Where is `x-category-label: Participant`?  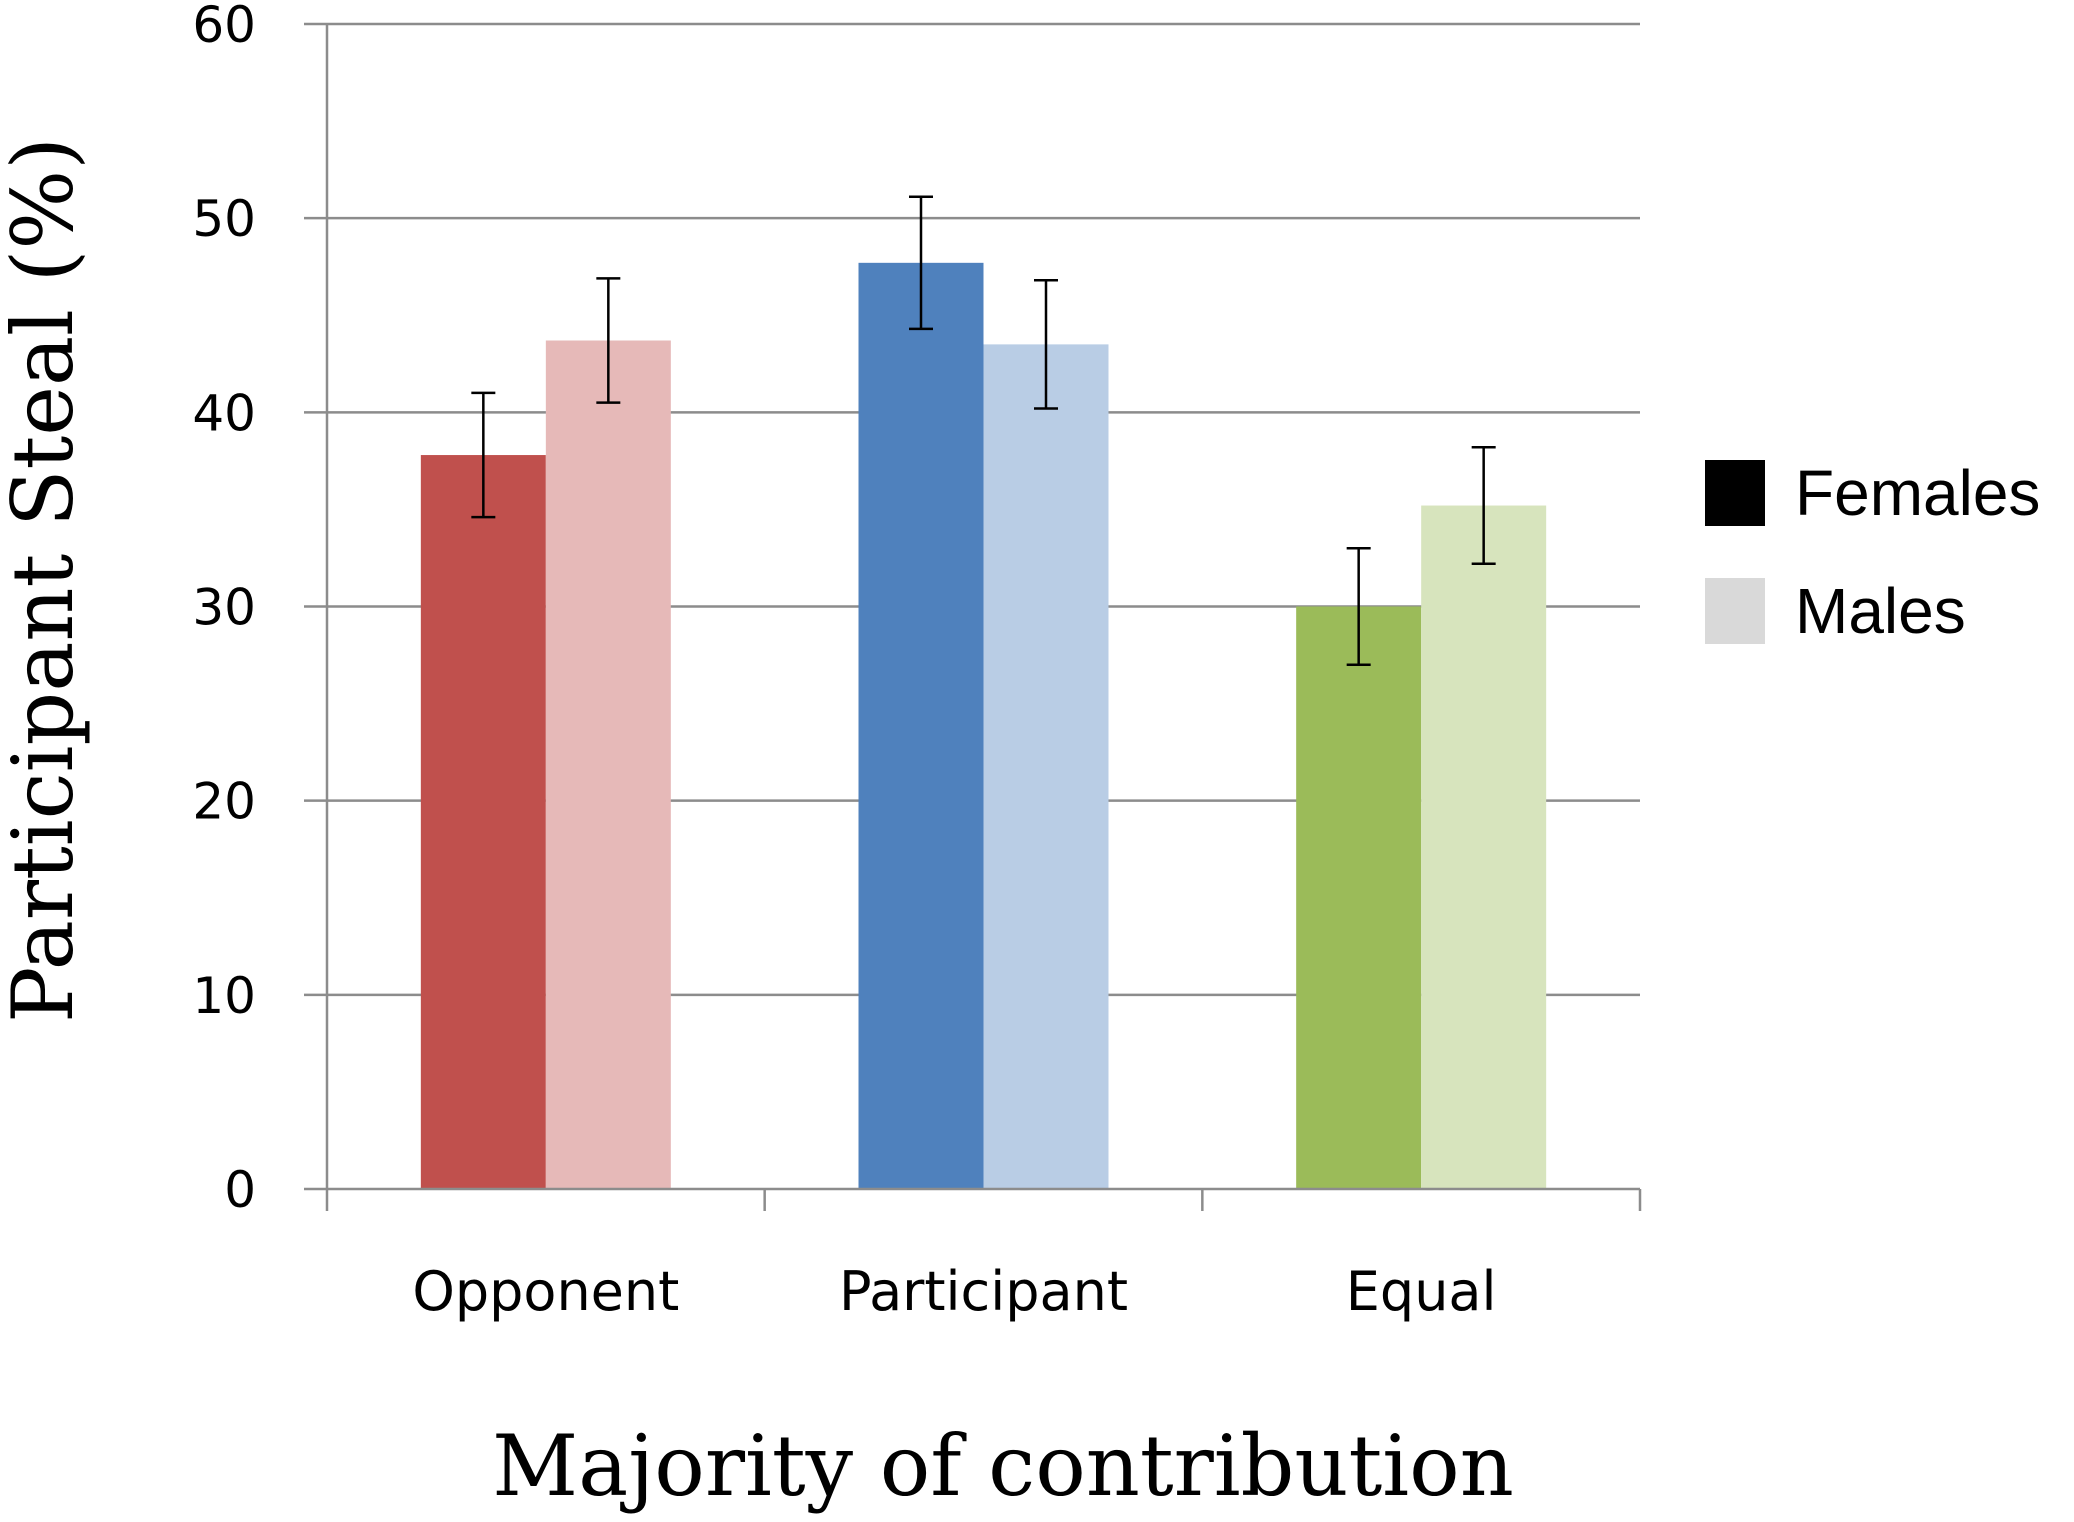
x-category-label: Participant is located at coordinates (983, 1291).